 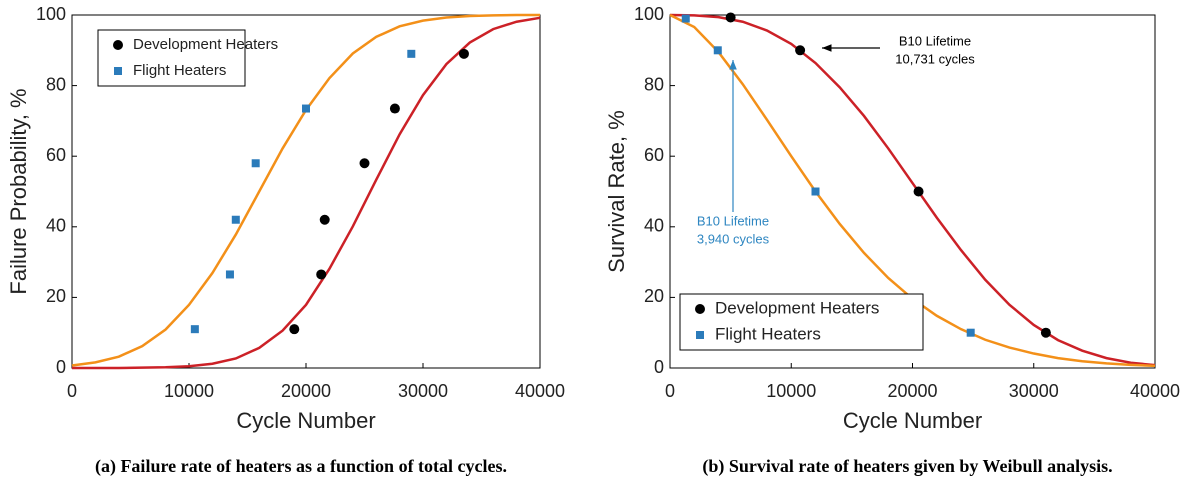 What do you see at coordinates (616, 191) in the screenshot?
I see `y-axis-label: Survival Rate, %` at bounding box center [616, 191].